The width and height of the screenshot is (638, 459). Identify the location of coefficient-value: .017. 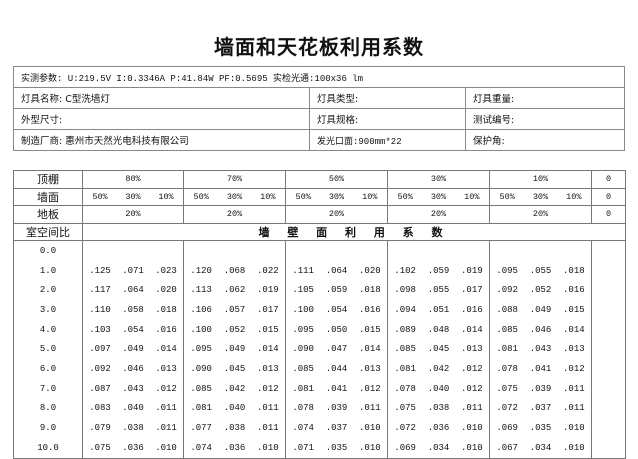
(472, 290).